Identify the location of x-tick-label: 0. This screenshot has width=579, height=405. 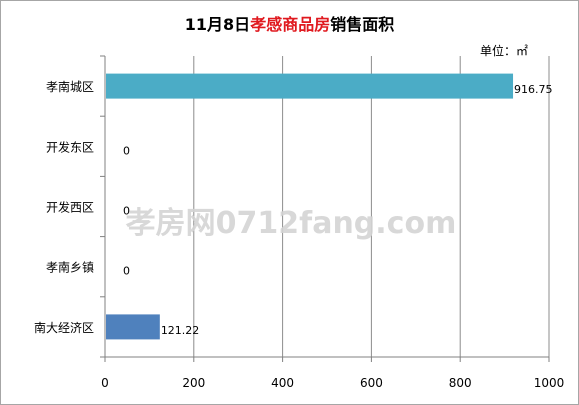
(105, 383).